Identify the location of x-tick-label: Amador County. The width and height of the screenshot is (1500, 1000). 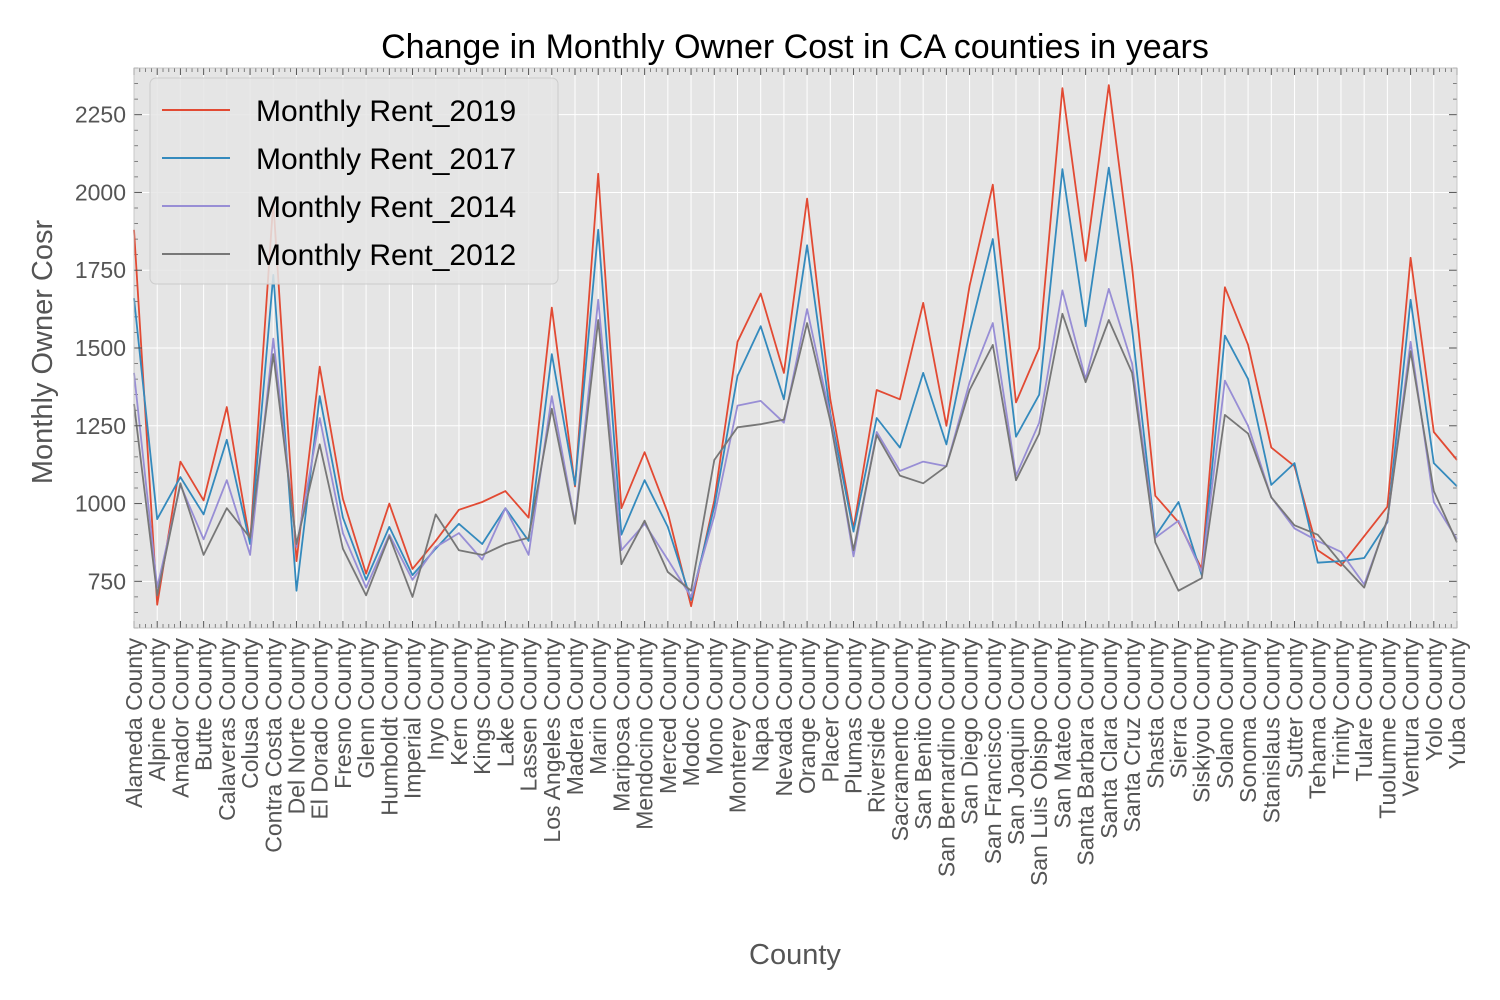
(180, 718).